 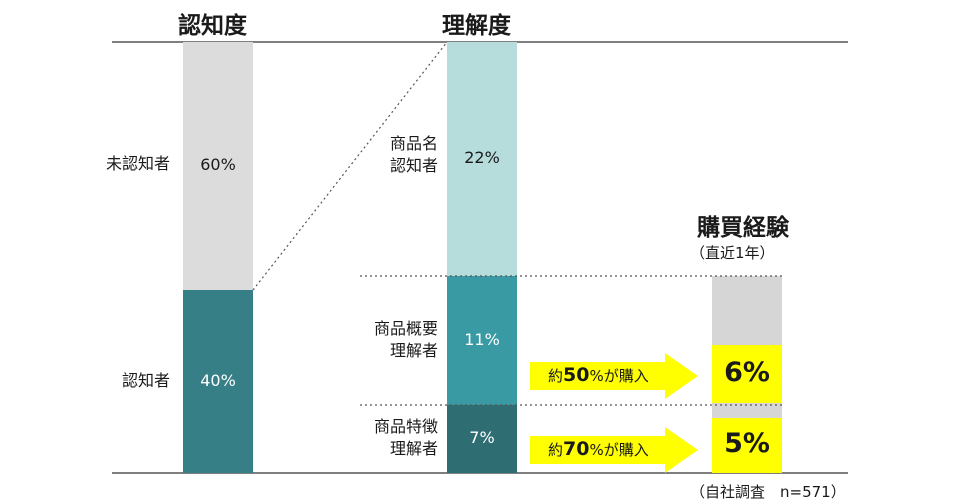 What do you see at coordinates (598, 375) in the screenshot?
I see `arrow-text-50: 約50%が購入` at bounding box center [598, 375].